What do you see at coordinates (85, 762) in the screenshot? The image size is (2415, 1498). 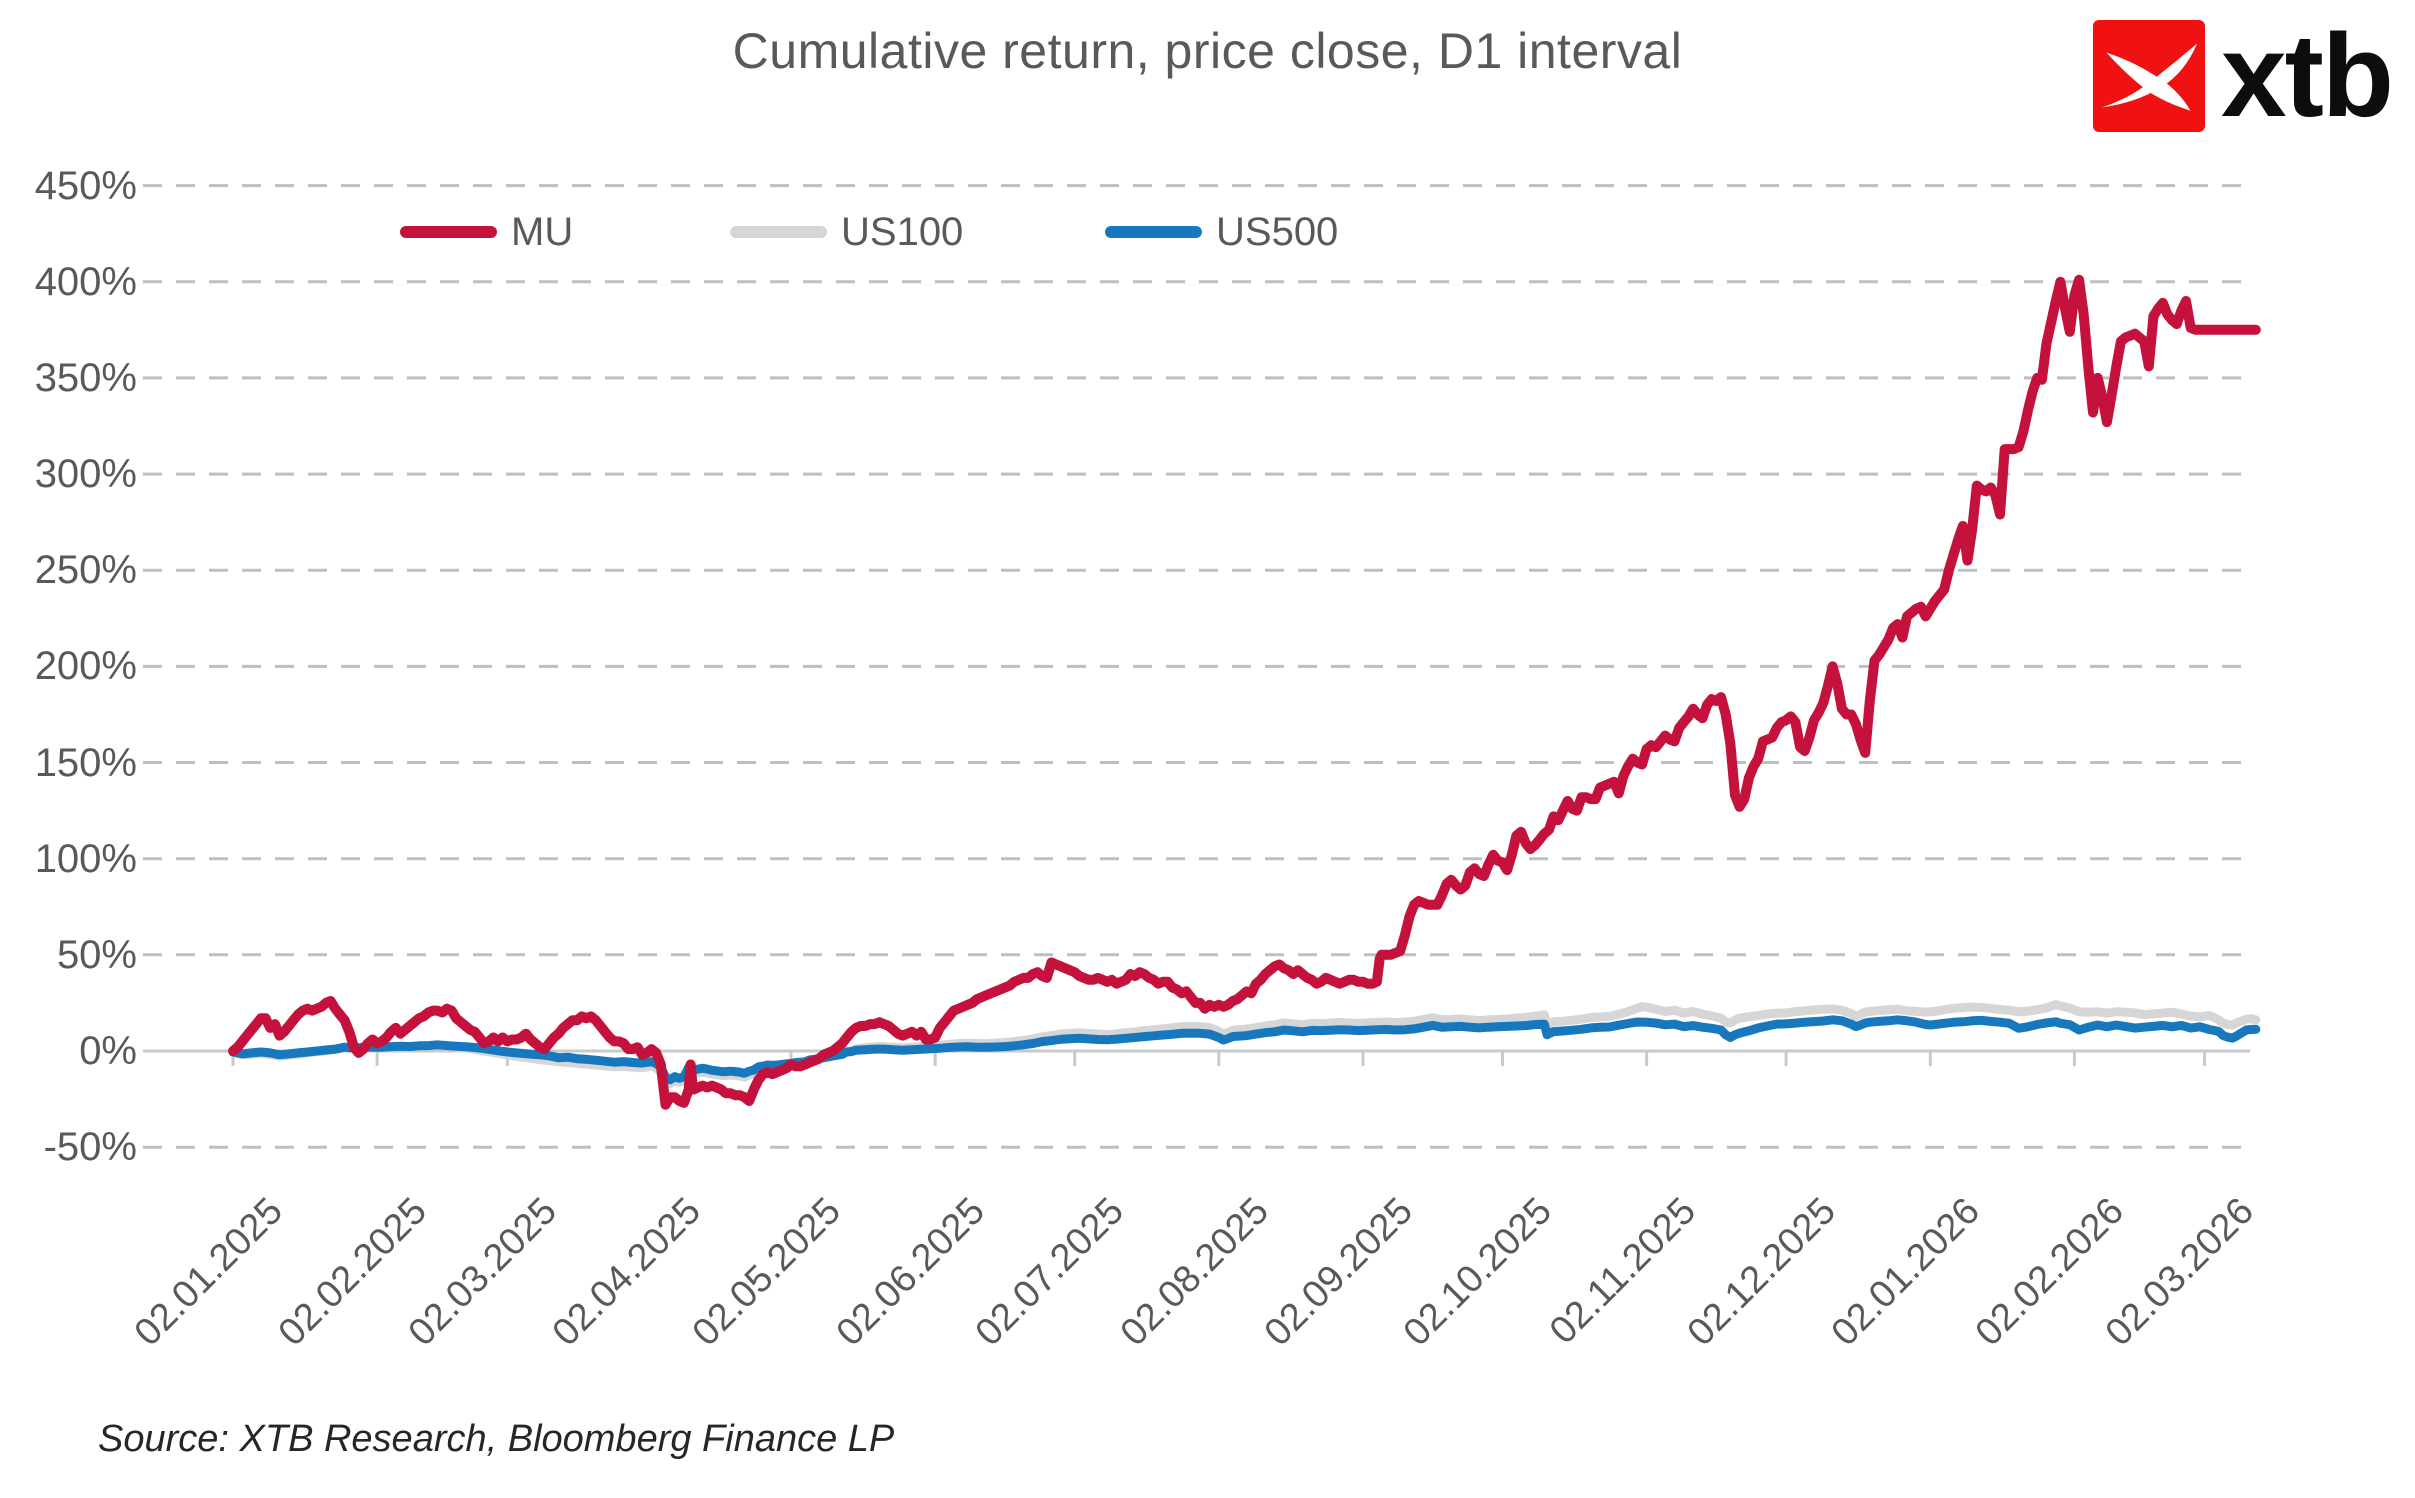 I see `y-tick-label: 150%` at bounding box center [85, 762].